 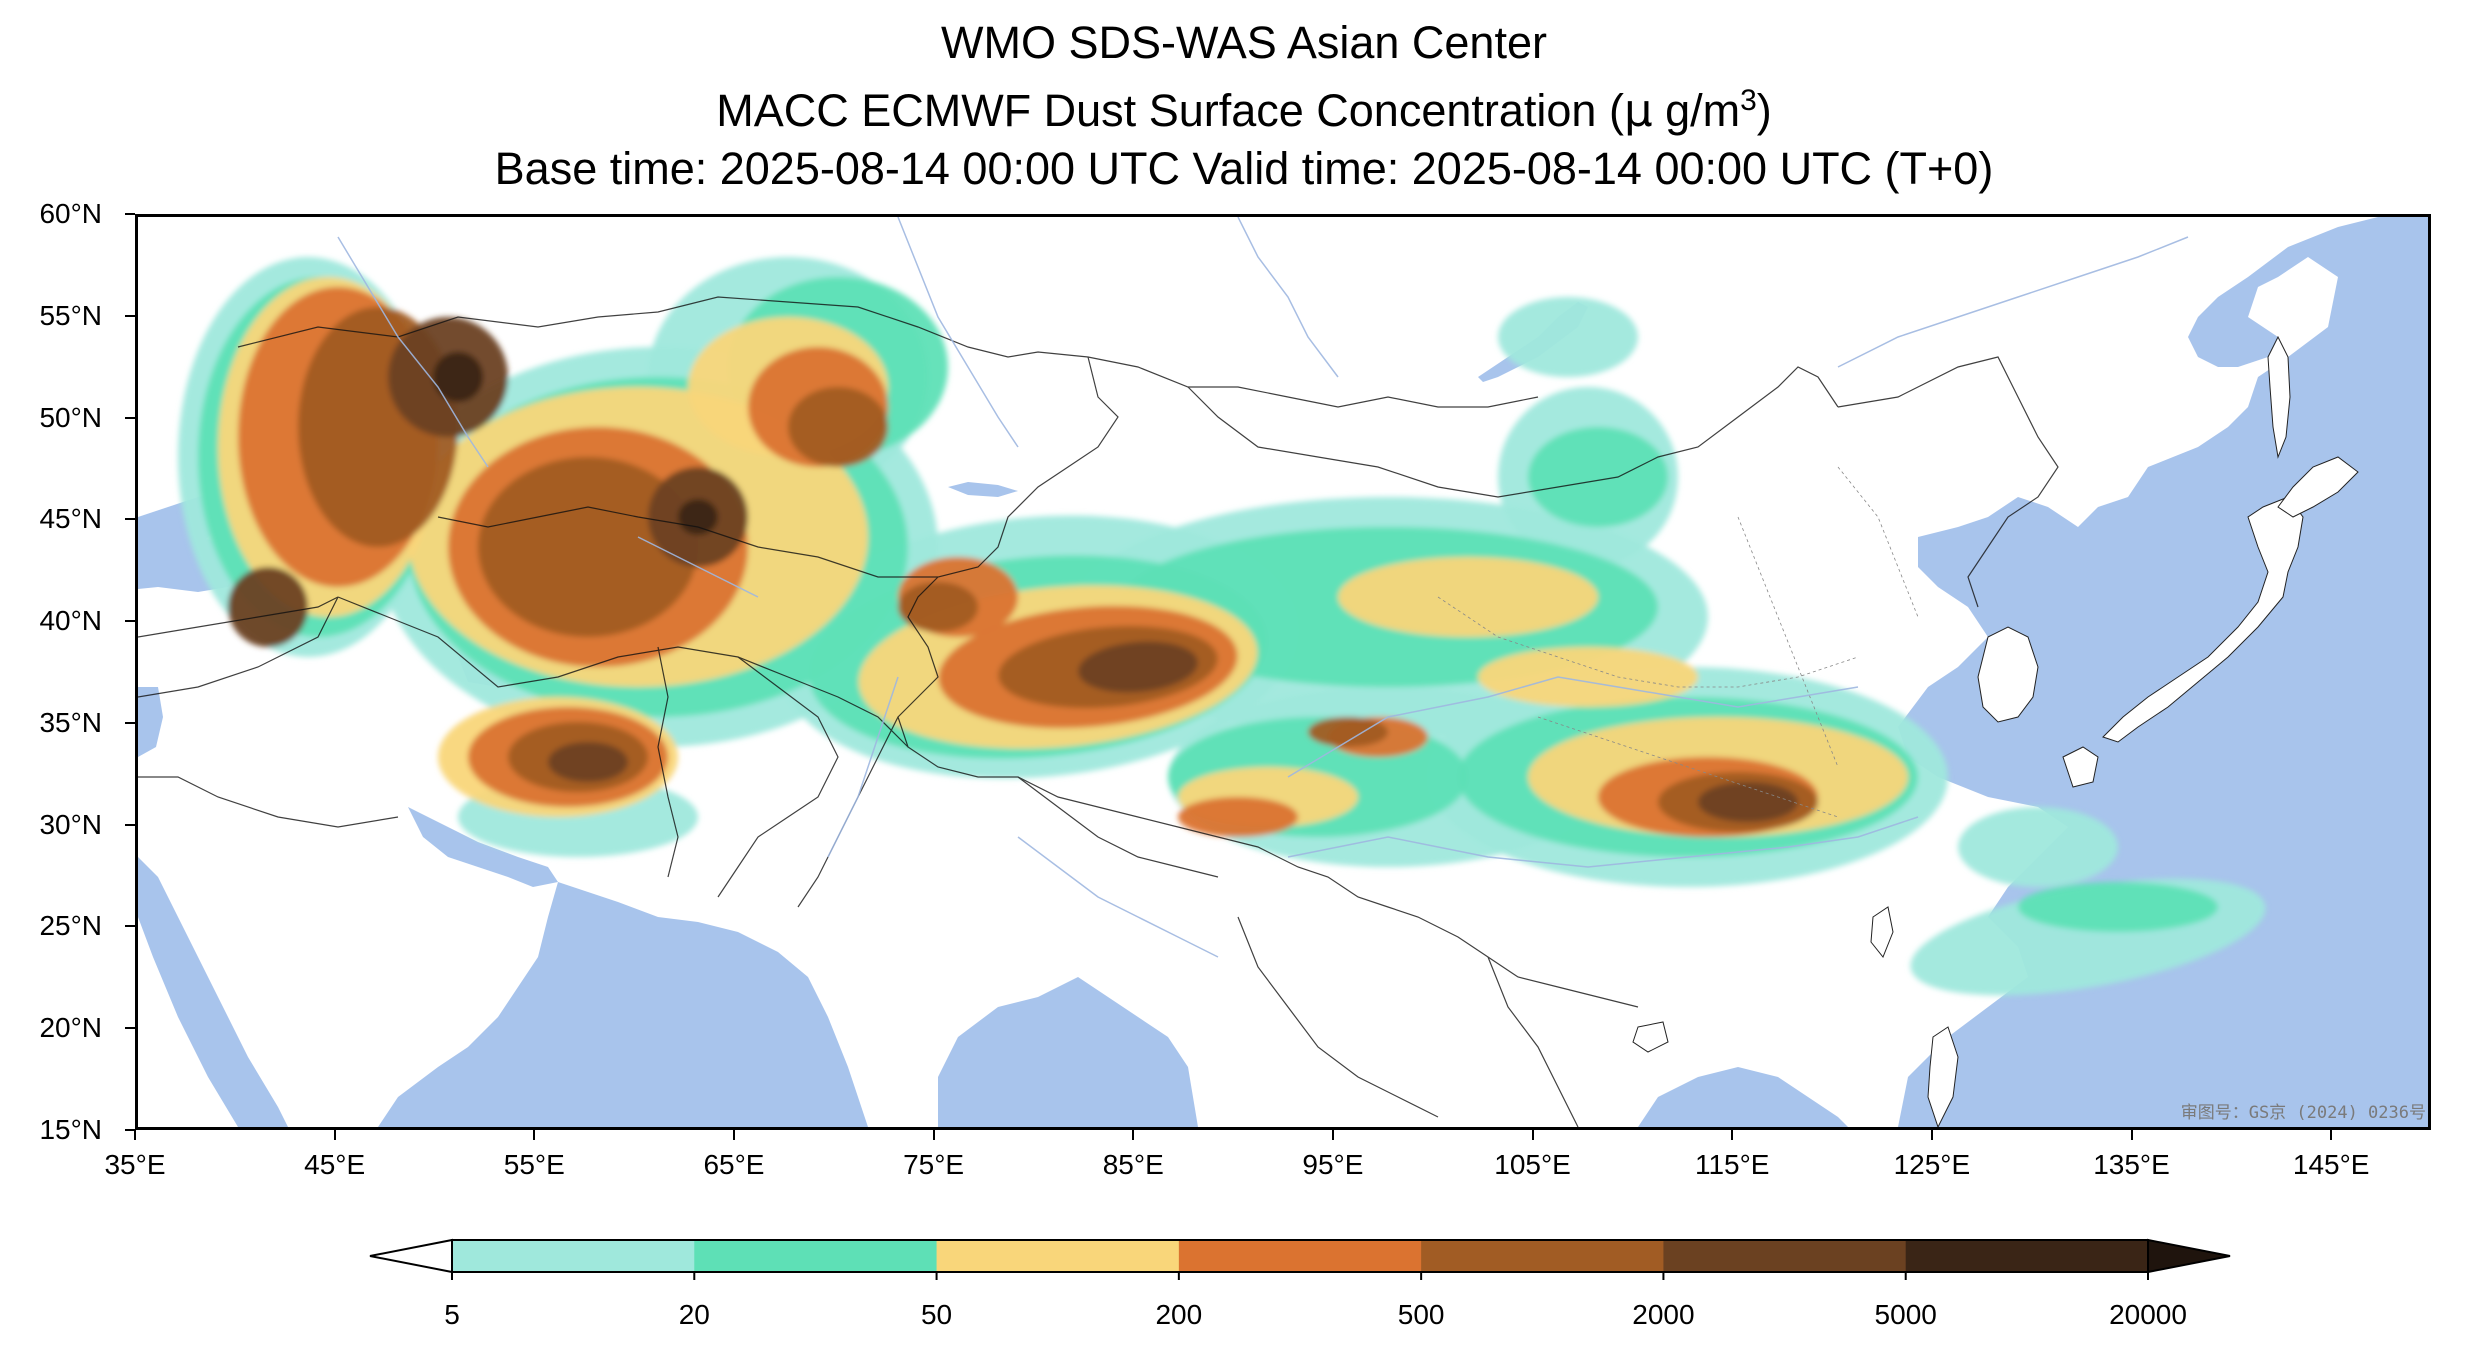 What do you see at coordinates (1288, 297) in the screenshot?
I see `river-yenisei` at bounding box center [1288, 297].